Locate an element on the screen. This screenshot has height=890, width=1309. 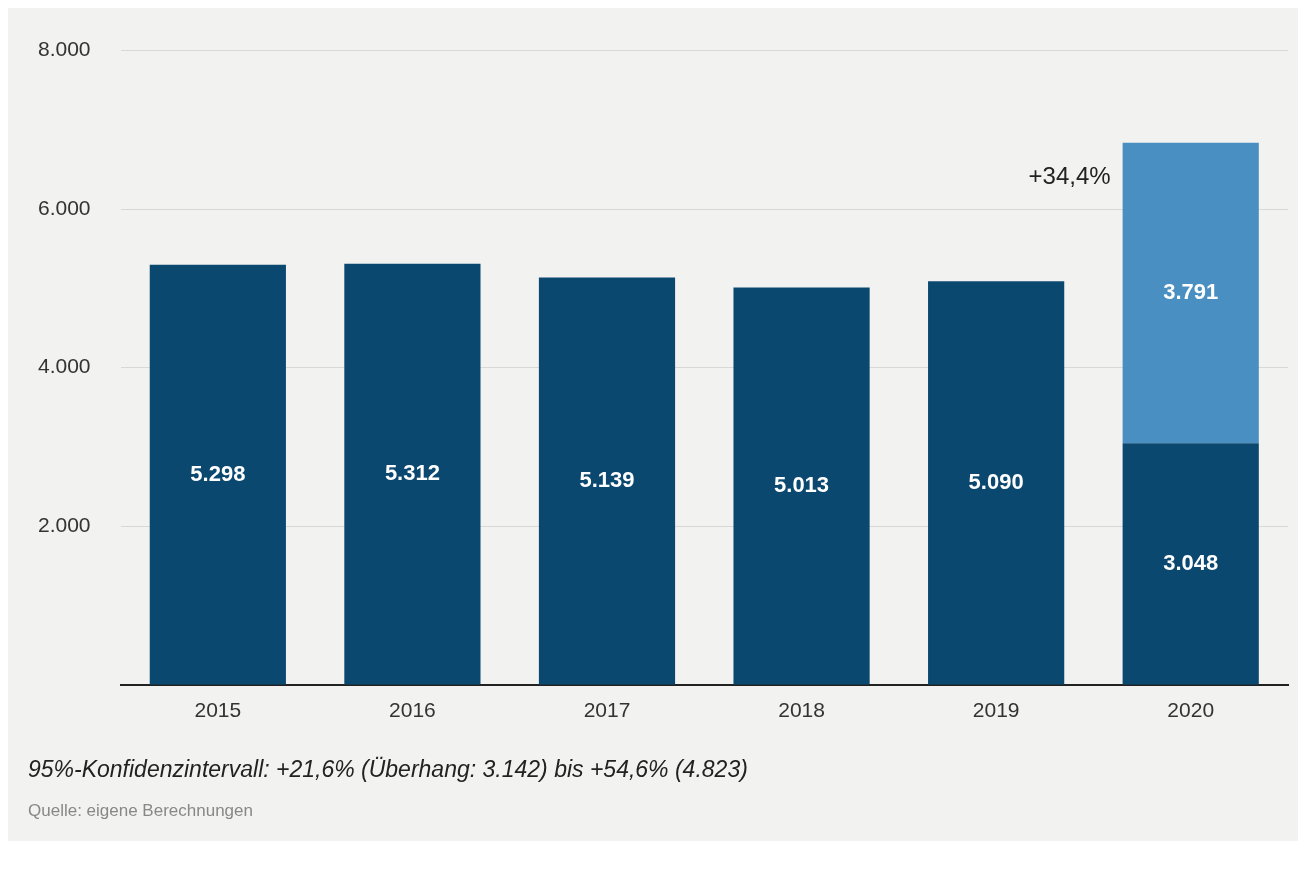
y-tick-label: 6.000 is located at coordinates (64, 207).